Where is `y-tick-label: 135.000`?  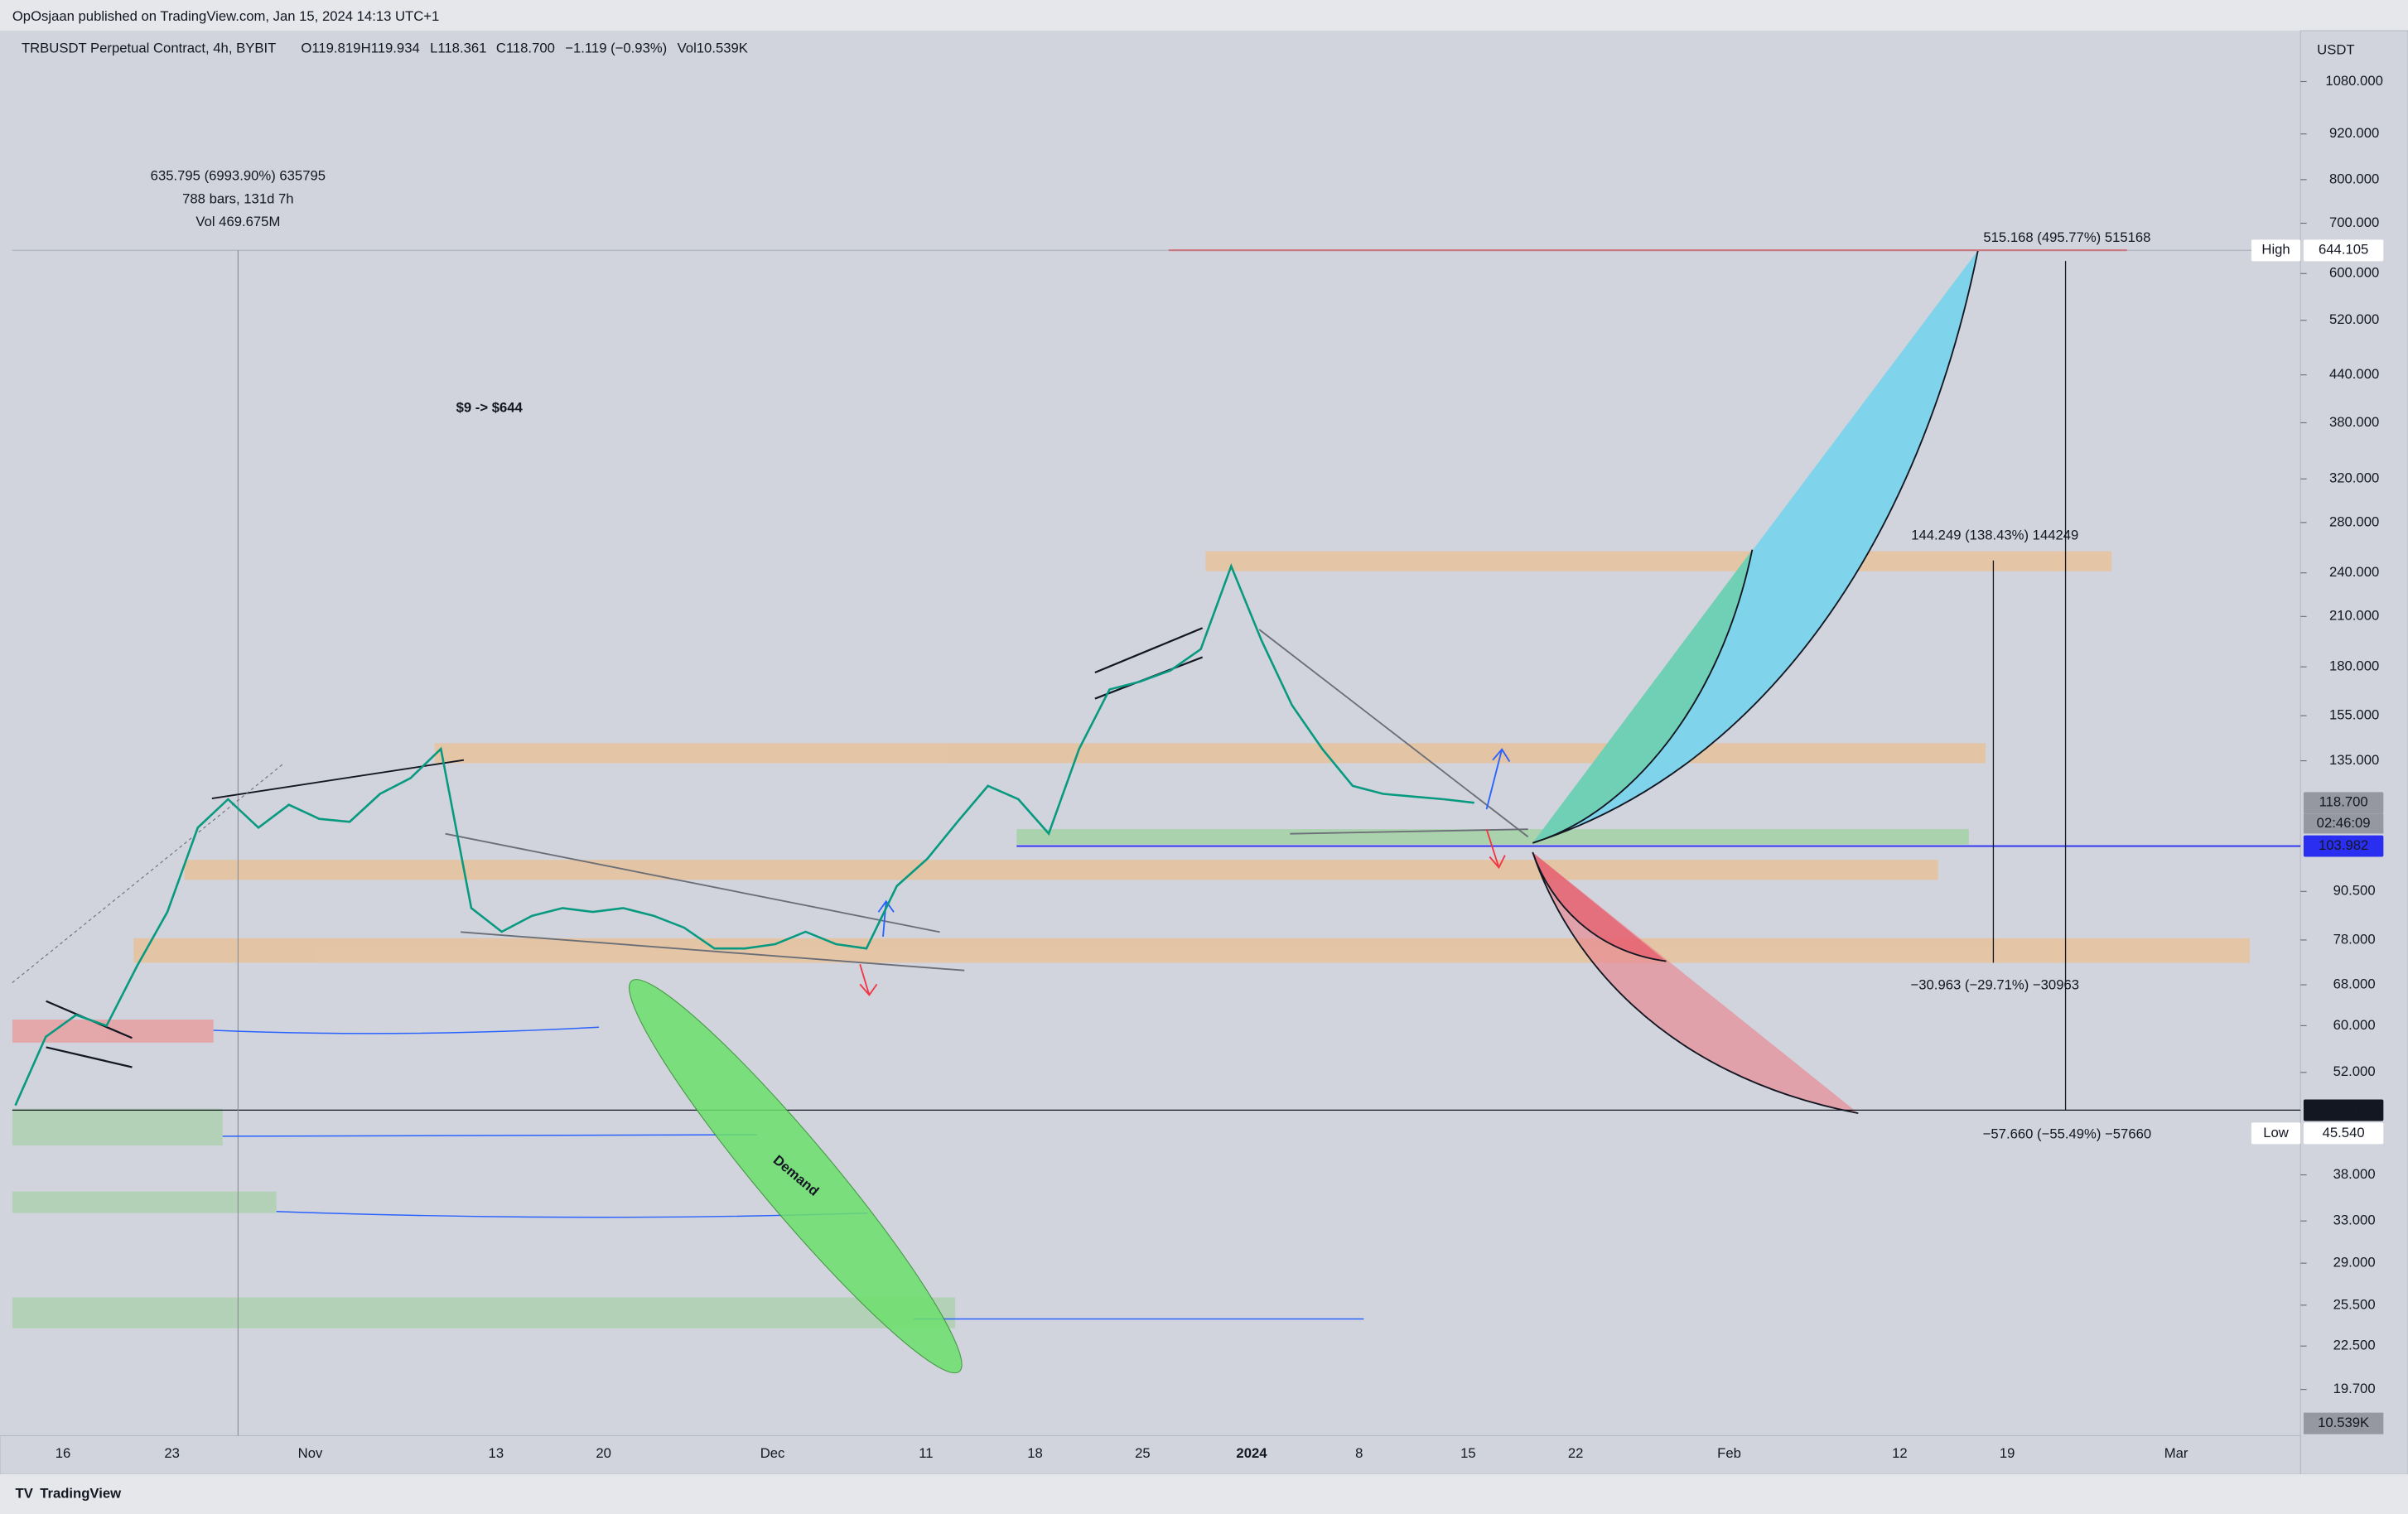 y-tick-label: 135.000 is located at coordinates (2354, 760).